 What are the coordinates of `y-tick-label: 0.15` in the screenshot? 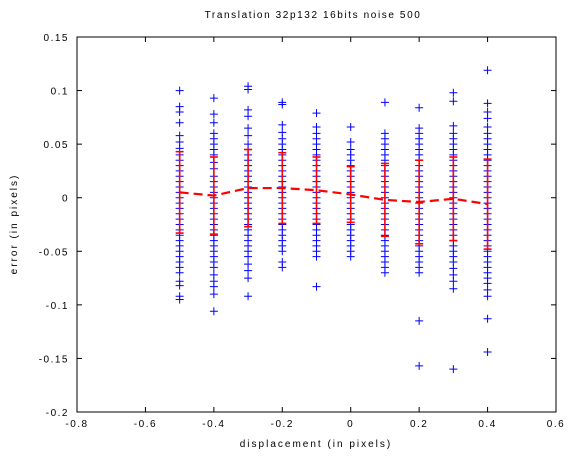 It's located at (56, 38).